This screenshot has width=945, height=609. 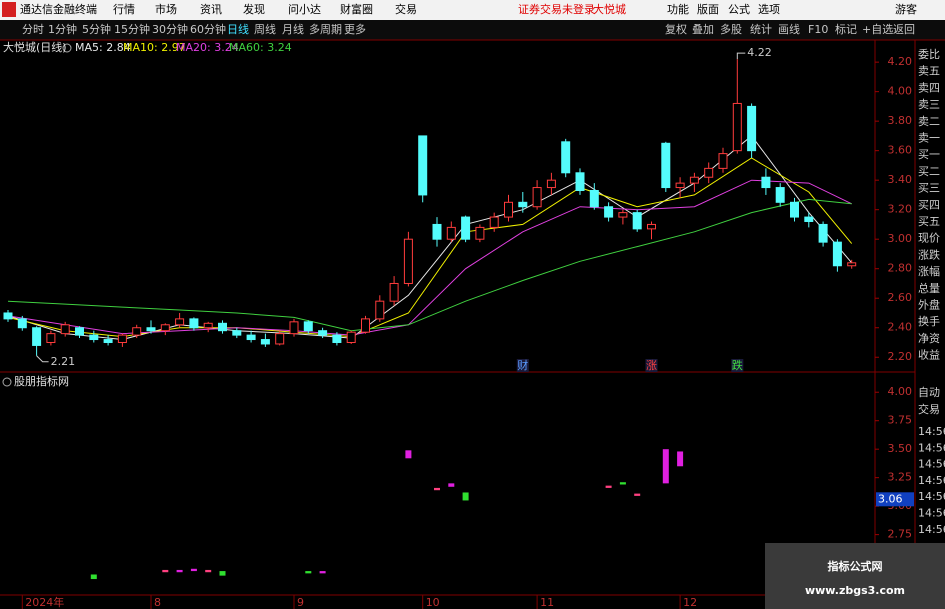 I want to click on quote-label: 买三, so click(x=929, y=188).